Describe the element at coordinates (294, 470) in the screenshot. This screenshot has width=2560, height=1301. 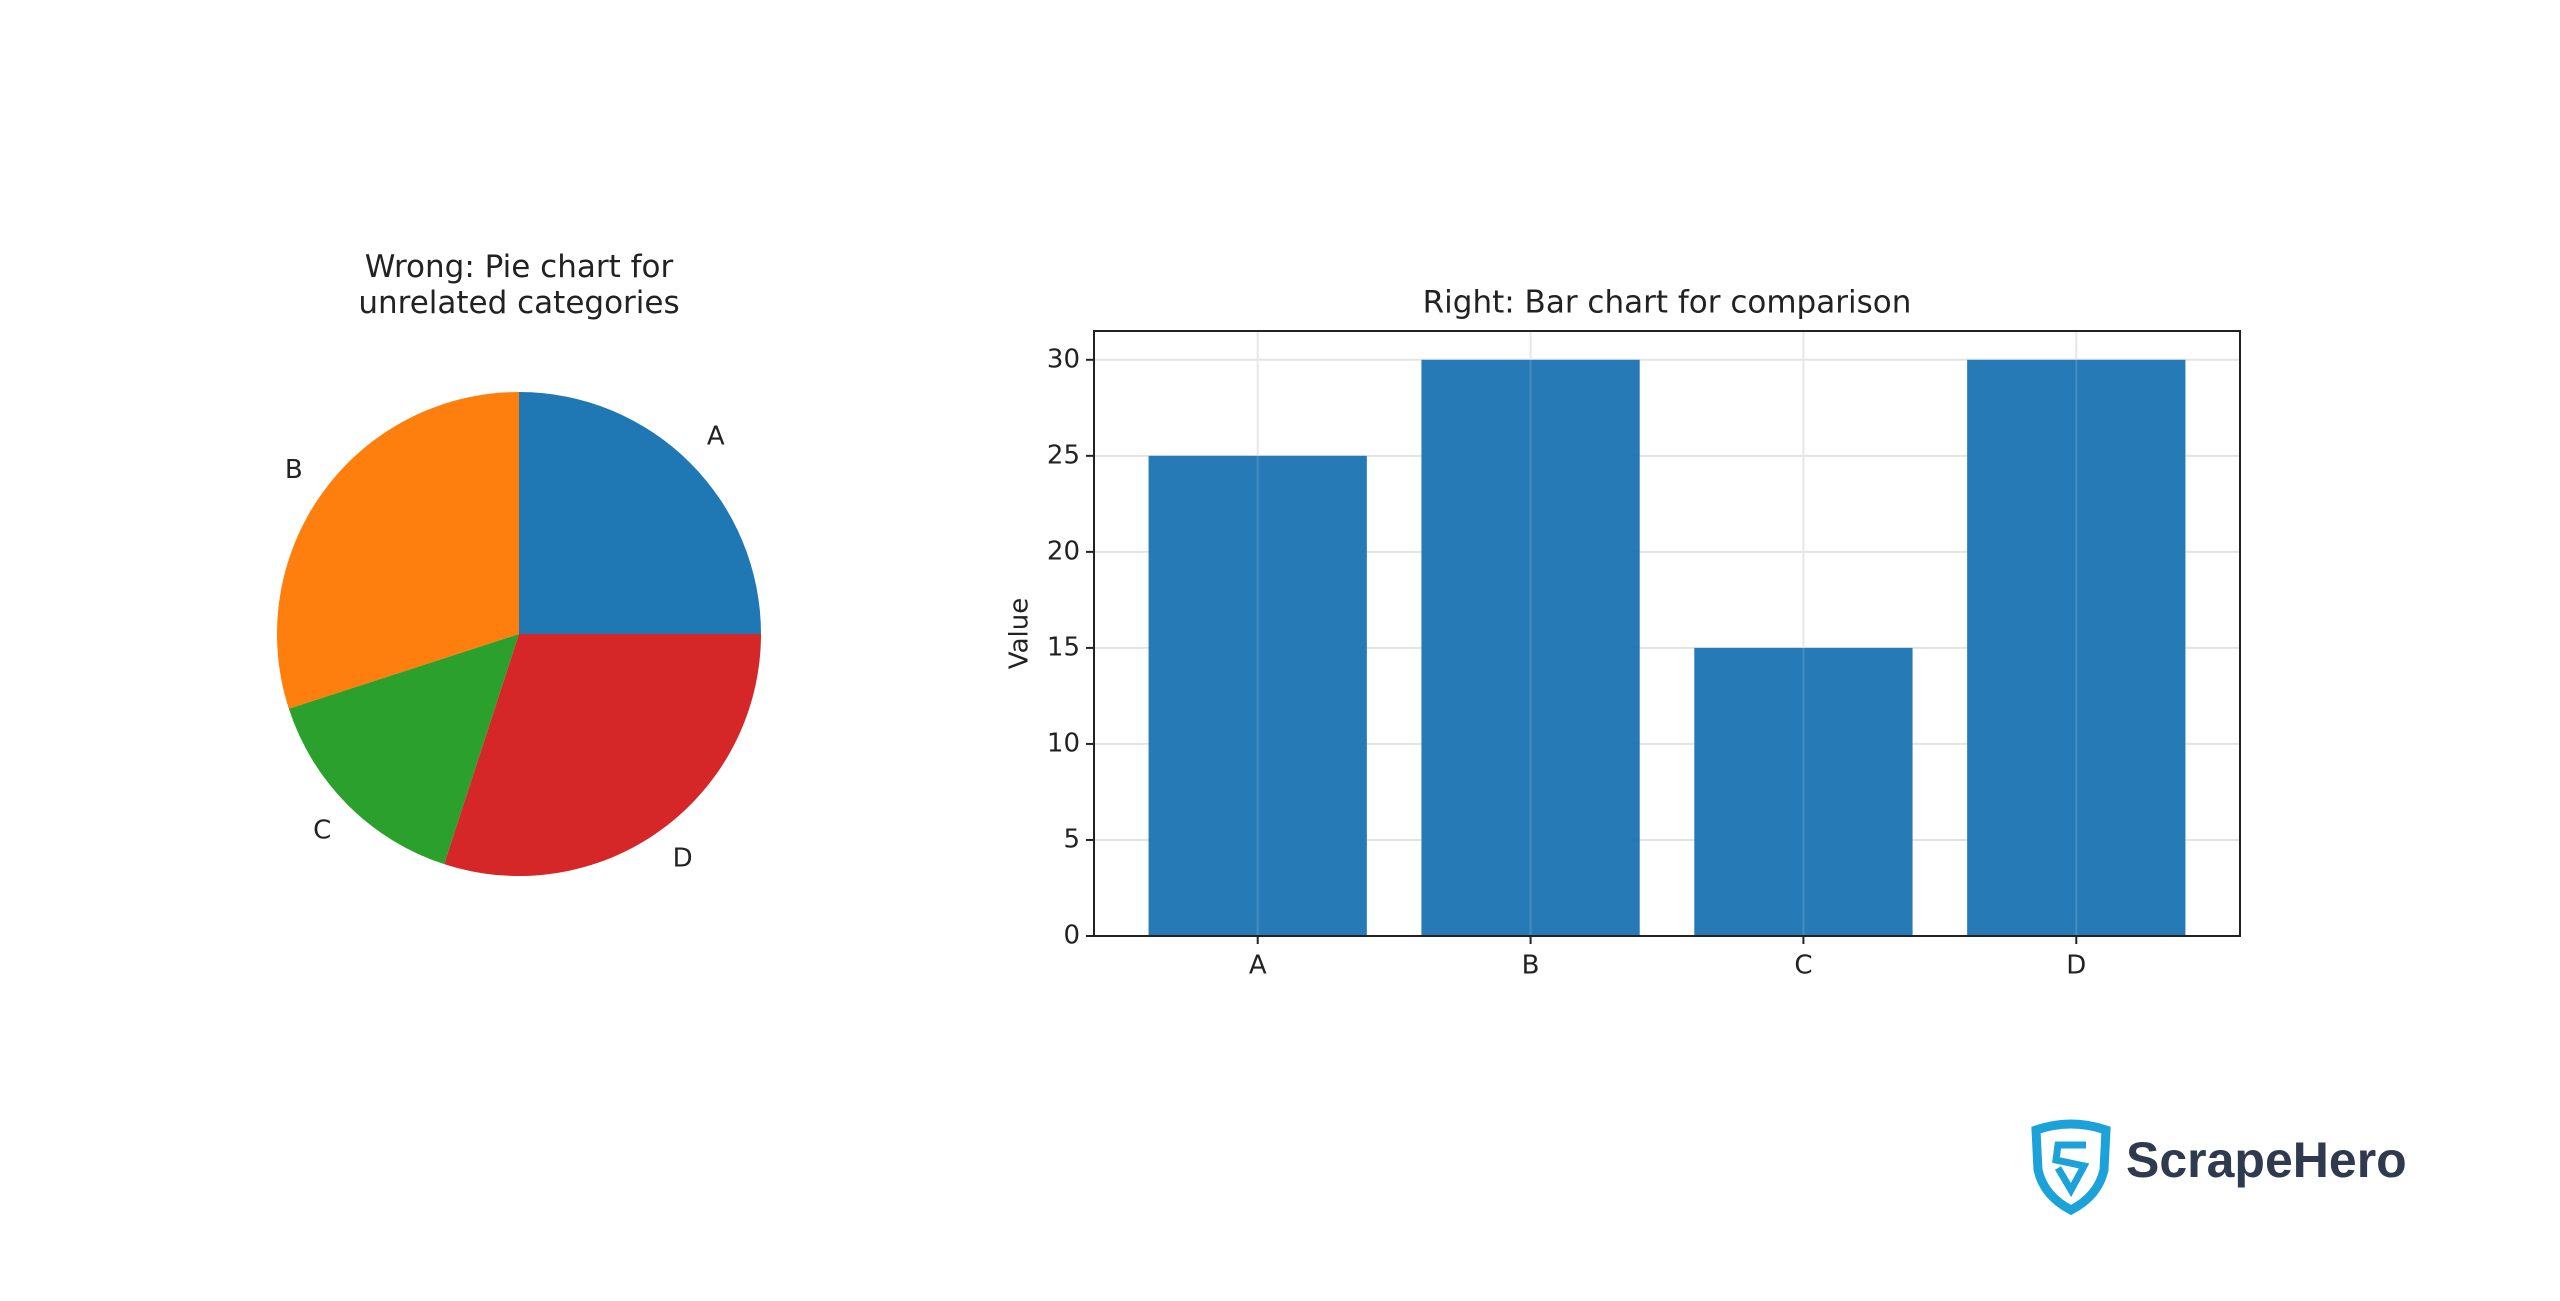
I see `slice-label: B` at that location.